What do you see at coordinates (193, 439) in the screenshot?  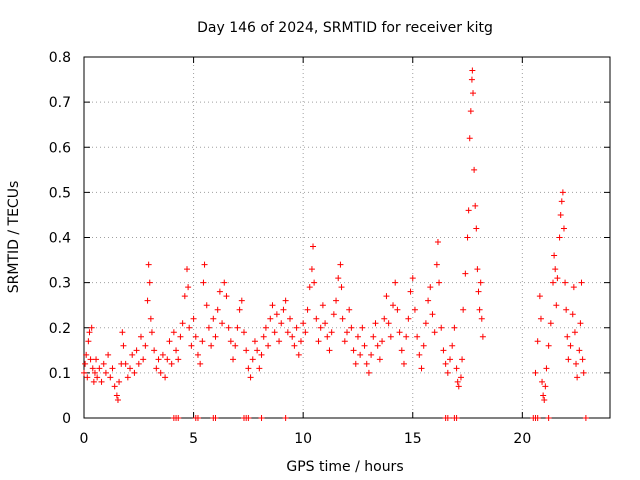 I see `x-tick-label: 5` at bounding box center [193, 439].